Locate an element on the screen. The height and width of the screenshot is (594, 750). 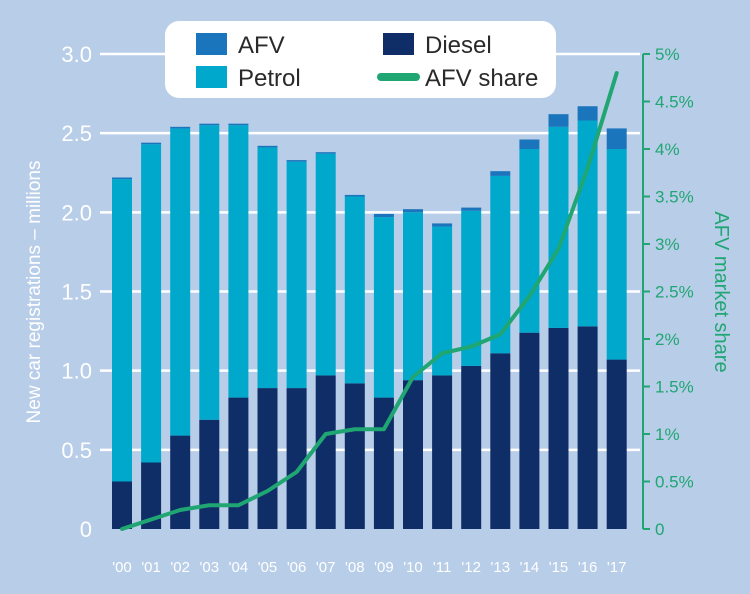
x-tick-label: '15 is located at coordinates (559, 567).